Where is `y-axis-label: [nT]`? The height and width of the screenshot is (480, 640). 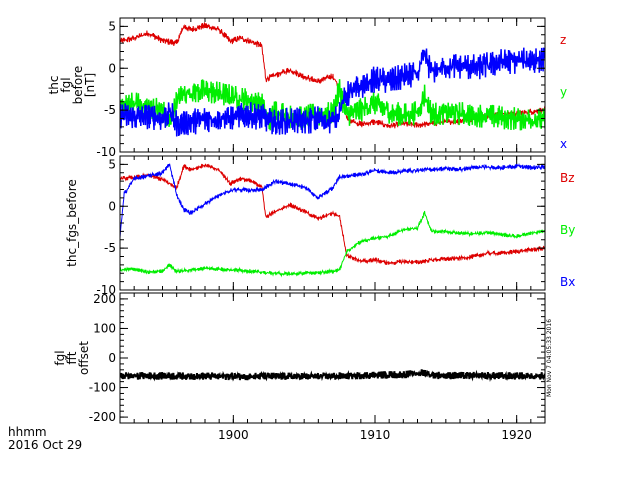
y-axis-label: [nT] is located at coordinates (90, 85).